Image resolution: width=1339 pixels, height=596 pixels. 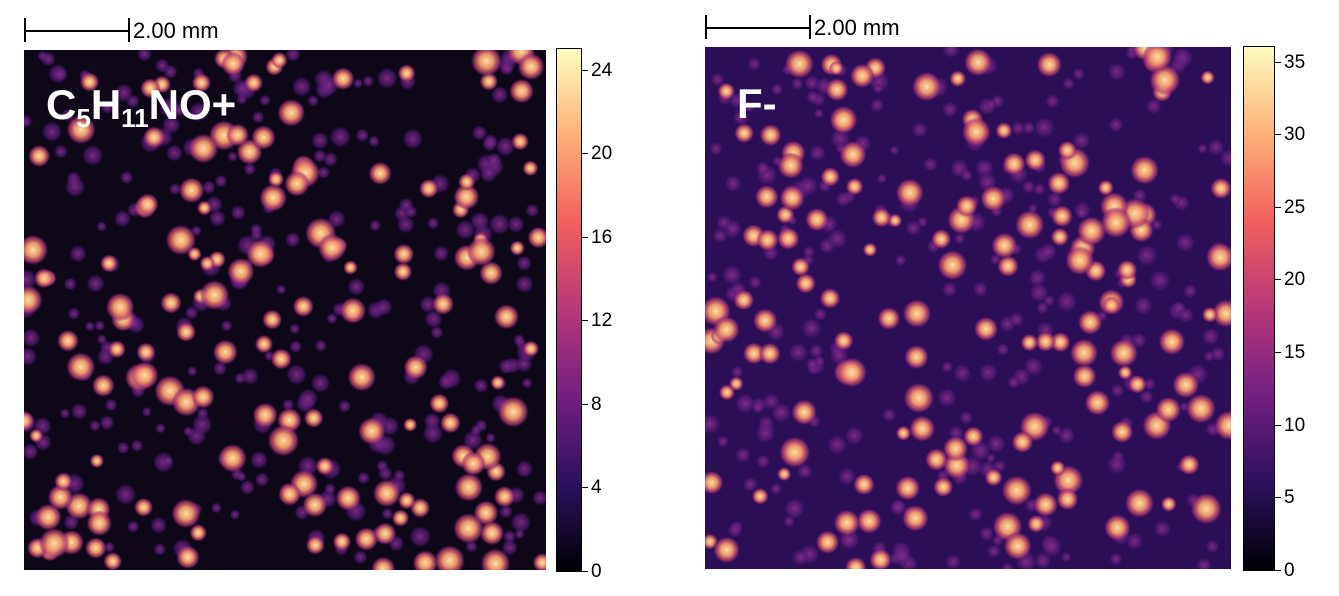 I want to click on colorbar-tick-label: 4, so click(x=596, y=488).